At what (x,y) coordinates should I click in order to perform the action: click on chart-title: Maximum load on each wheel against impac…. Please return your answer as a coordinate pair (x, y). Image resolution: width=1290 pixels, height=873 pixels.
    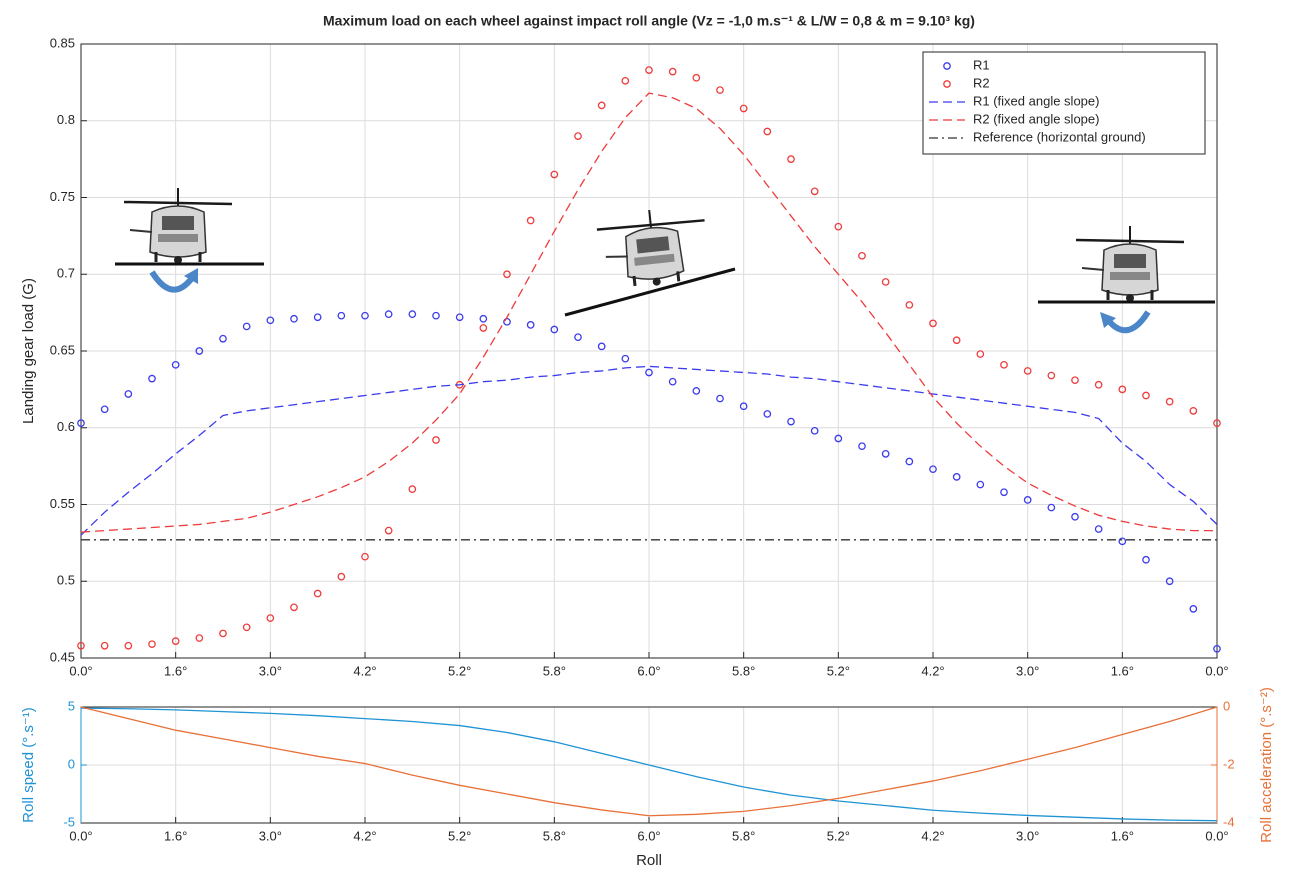
    Looking at the image, I should click on (649, 21).